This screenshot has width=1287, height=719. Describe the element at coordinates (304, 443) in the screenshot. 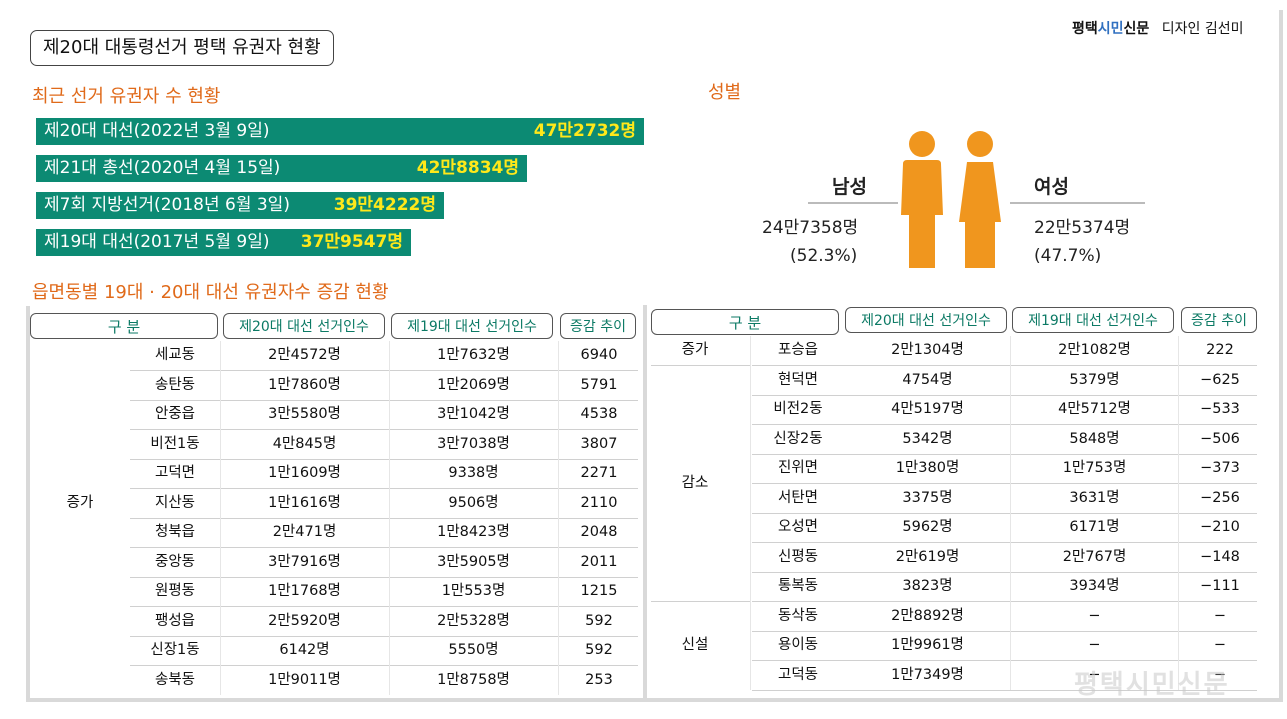

I see `left-cell-c20: 4만845명` at that location.